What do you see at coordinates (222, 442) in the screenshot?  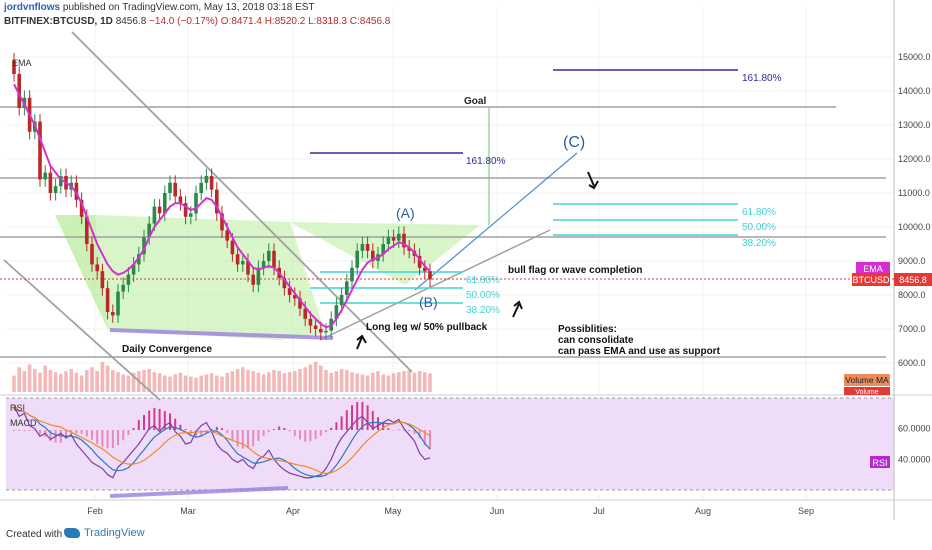 I see `rsi-line` at bounding box center [222, 442].